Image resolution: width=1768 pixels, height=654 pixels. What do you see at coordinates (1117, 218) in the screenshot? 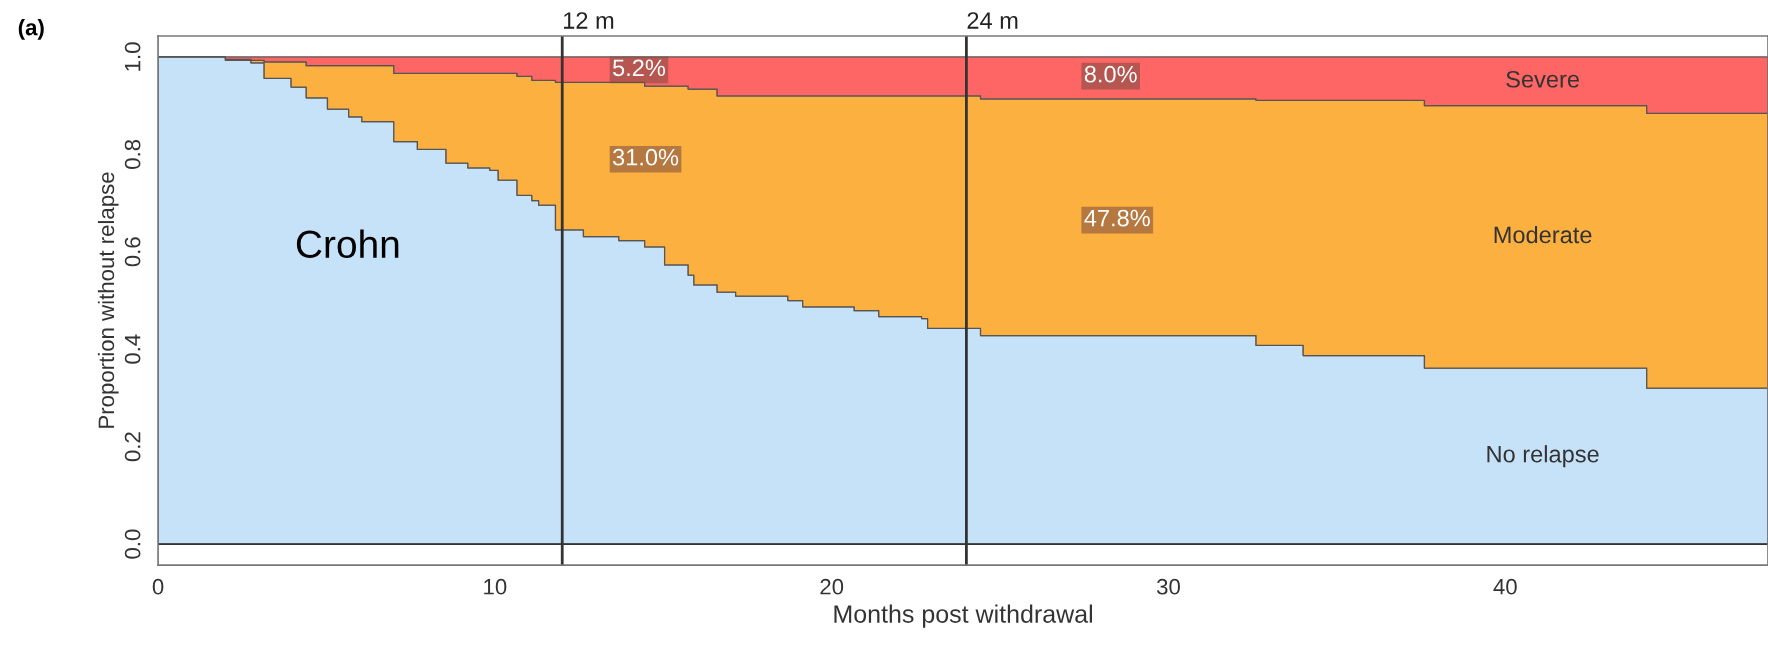
I see `annotation: 47.8%` at bounding box center [1117, 218].